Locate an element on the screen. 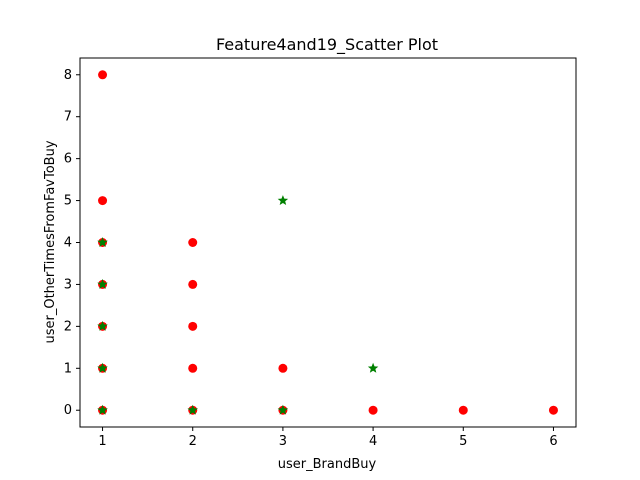  y-tick-label: 6 is located at coordinates (68, 159).